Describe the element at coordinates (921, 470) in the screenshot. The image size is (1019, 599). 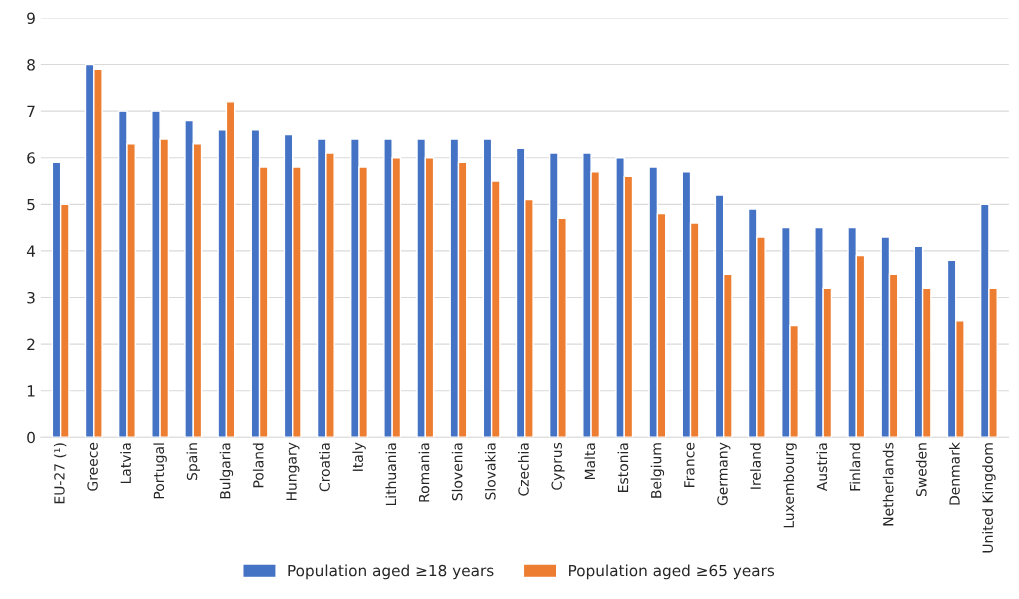
I see `x-tick-label: Sweden` at that location.